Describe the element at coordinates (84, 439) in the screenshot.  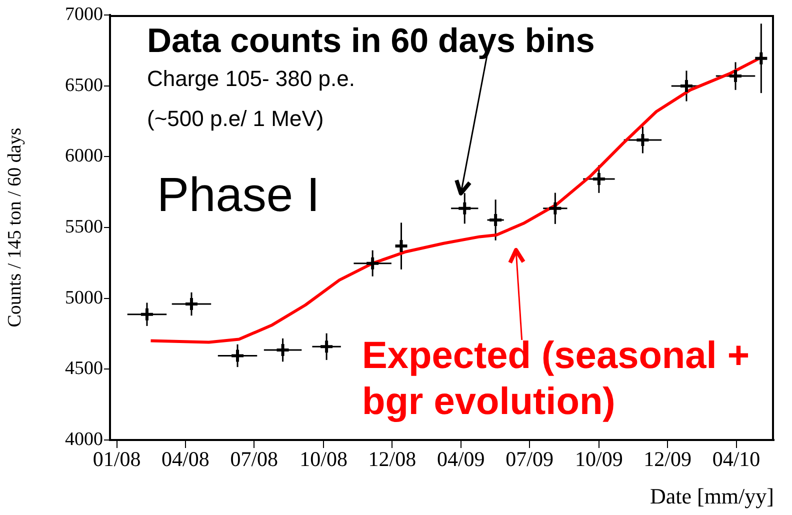
I see `y-tick-label: 4000` at that location.